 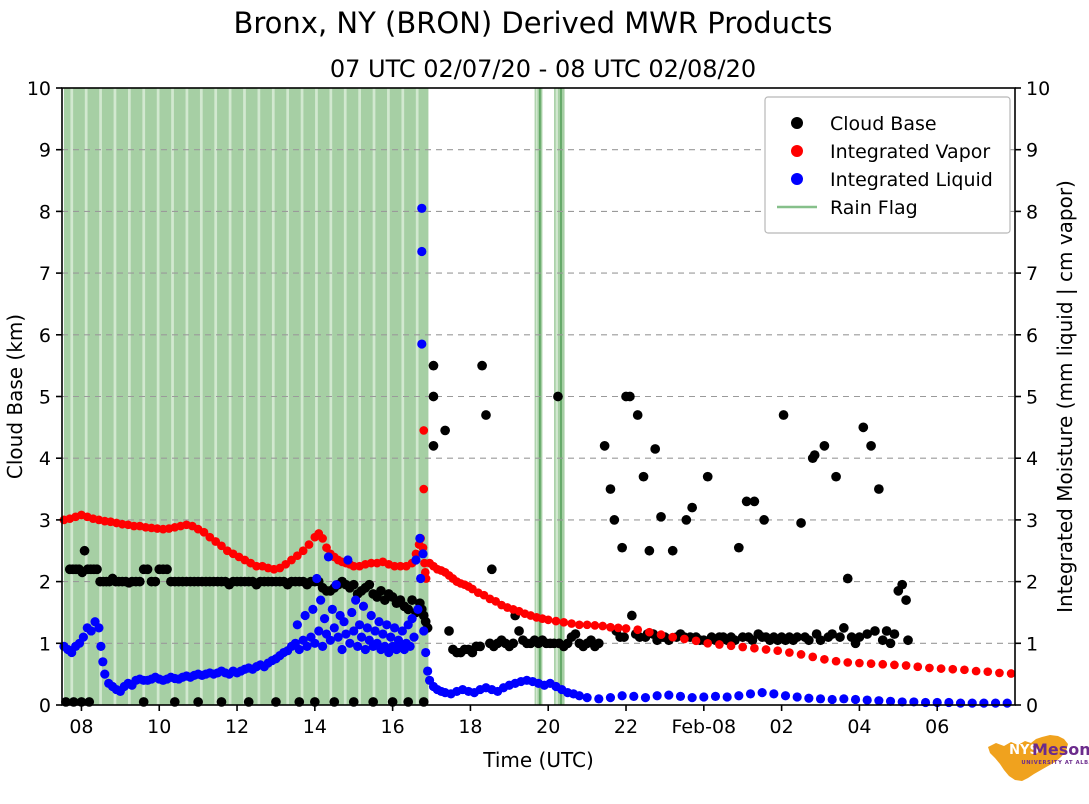 What do you see at coordinates (1032, 397) in the screenshot?
I see `y-axis-right-ticks: 0 1 2 3 4 5 6 7 8 9 10` at bounding box center [1032, 397].